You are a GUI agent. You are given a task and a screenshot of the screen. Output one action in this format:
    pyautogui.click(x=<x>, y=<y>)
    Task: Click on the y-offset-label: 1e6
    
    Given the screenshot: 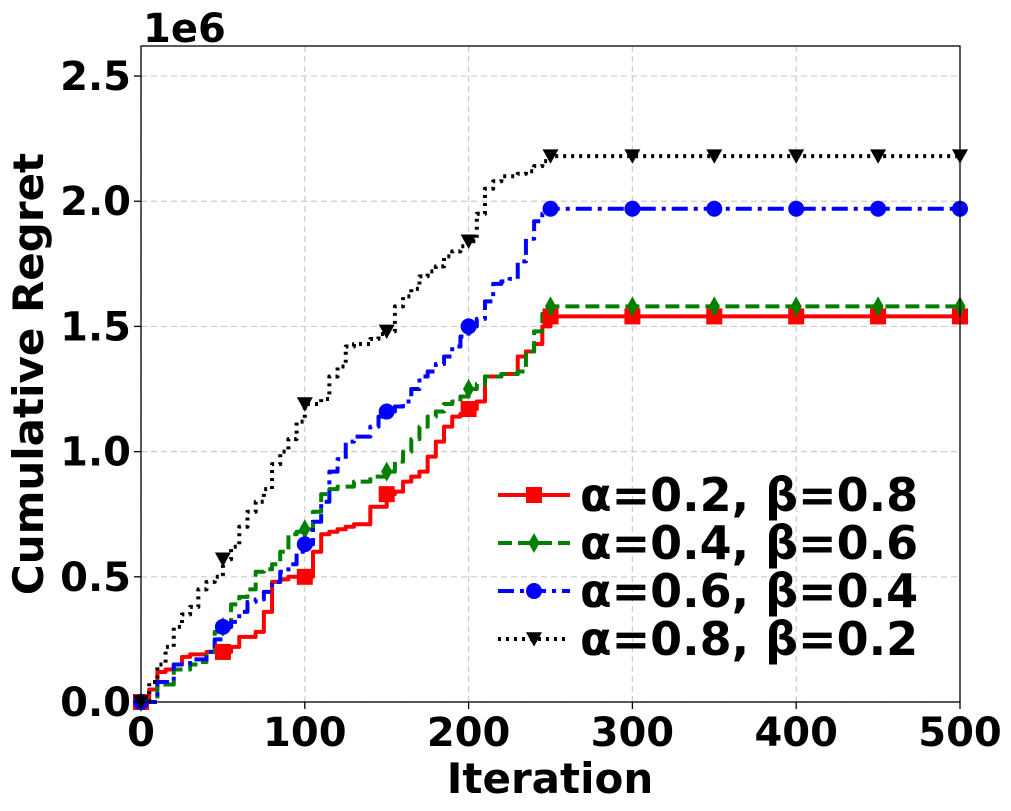 What is the action you would take?
    pyautogui.click(x=184, y=29)
    